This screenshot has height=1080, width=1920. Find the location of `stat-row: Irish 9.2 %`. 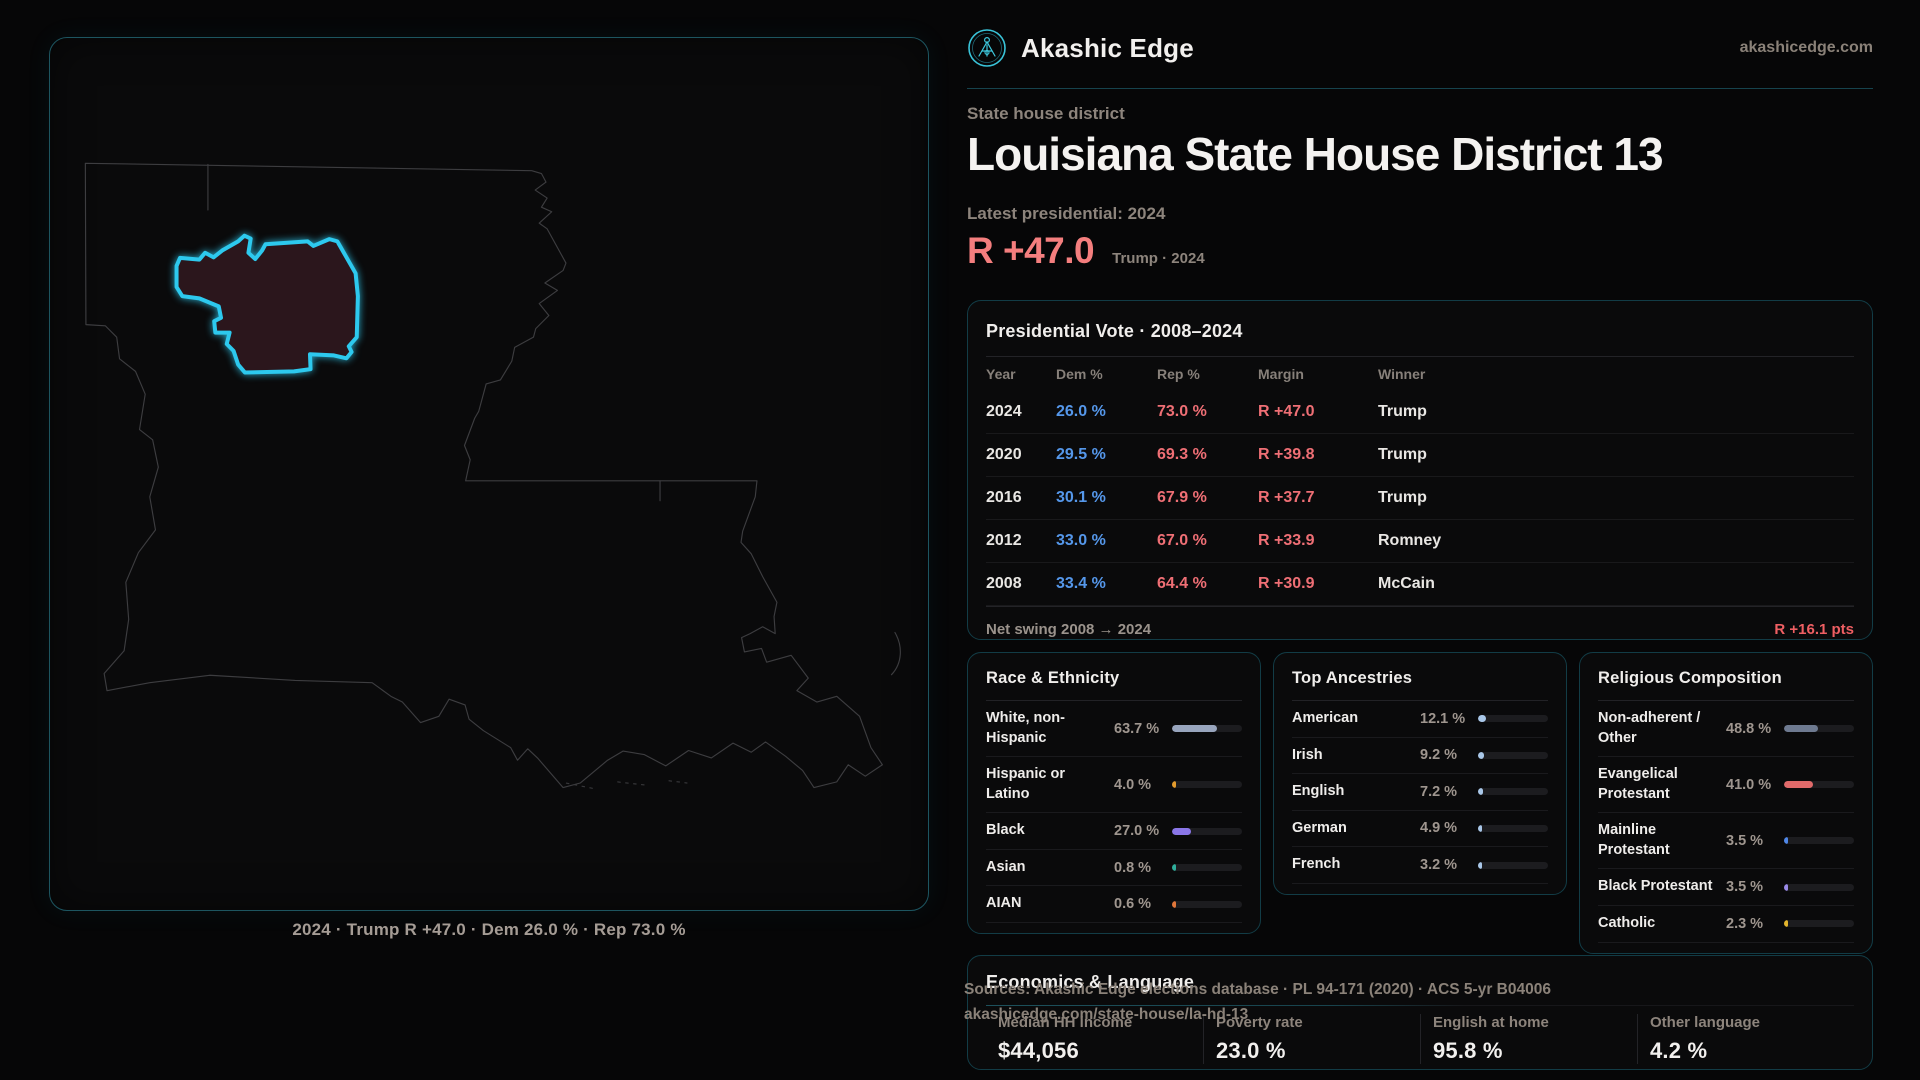

stat-row: Irish 9.2 % is located at coordinates (1420, 756).